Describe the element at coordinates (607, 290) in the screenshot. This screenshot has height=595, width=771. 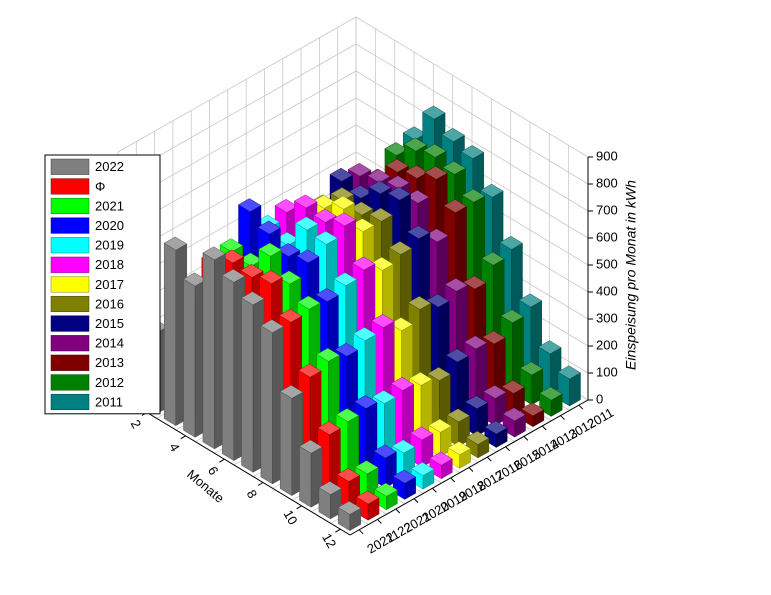
I see `z-tick-label: 400` at that location.